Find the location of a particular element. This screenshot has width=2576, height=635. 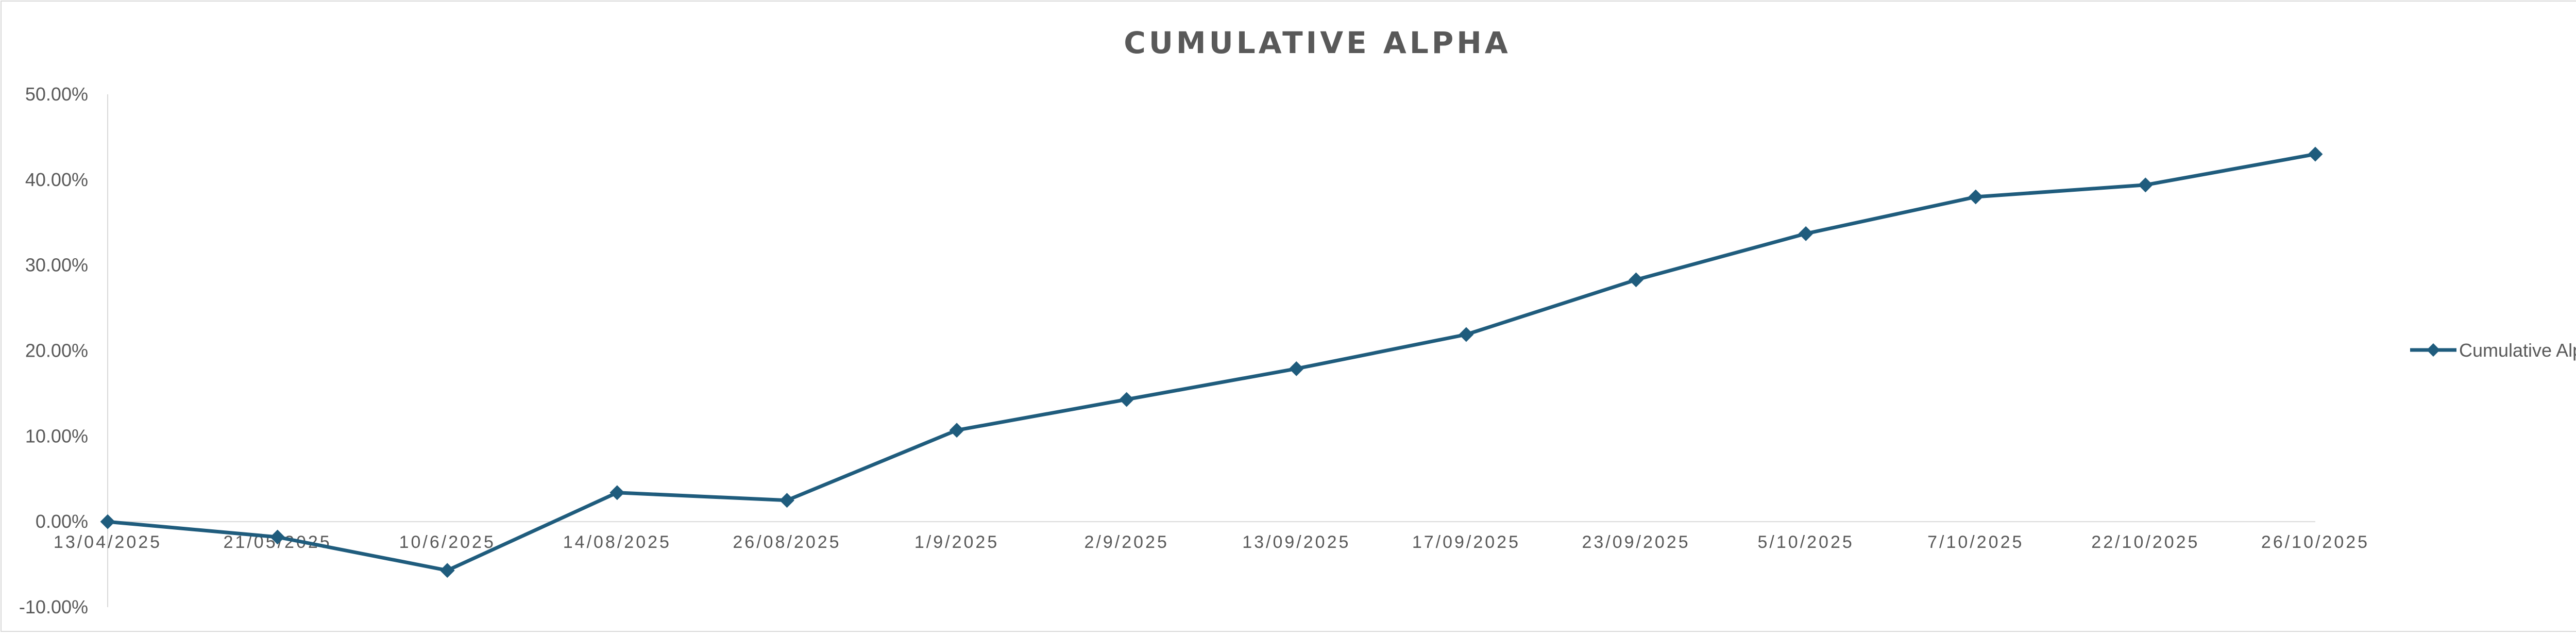

x-tick-label: 14/08/2025 is located at coordinates (617, 542).